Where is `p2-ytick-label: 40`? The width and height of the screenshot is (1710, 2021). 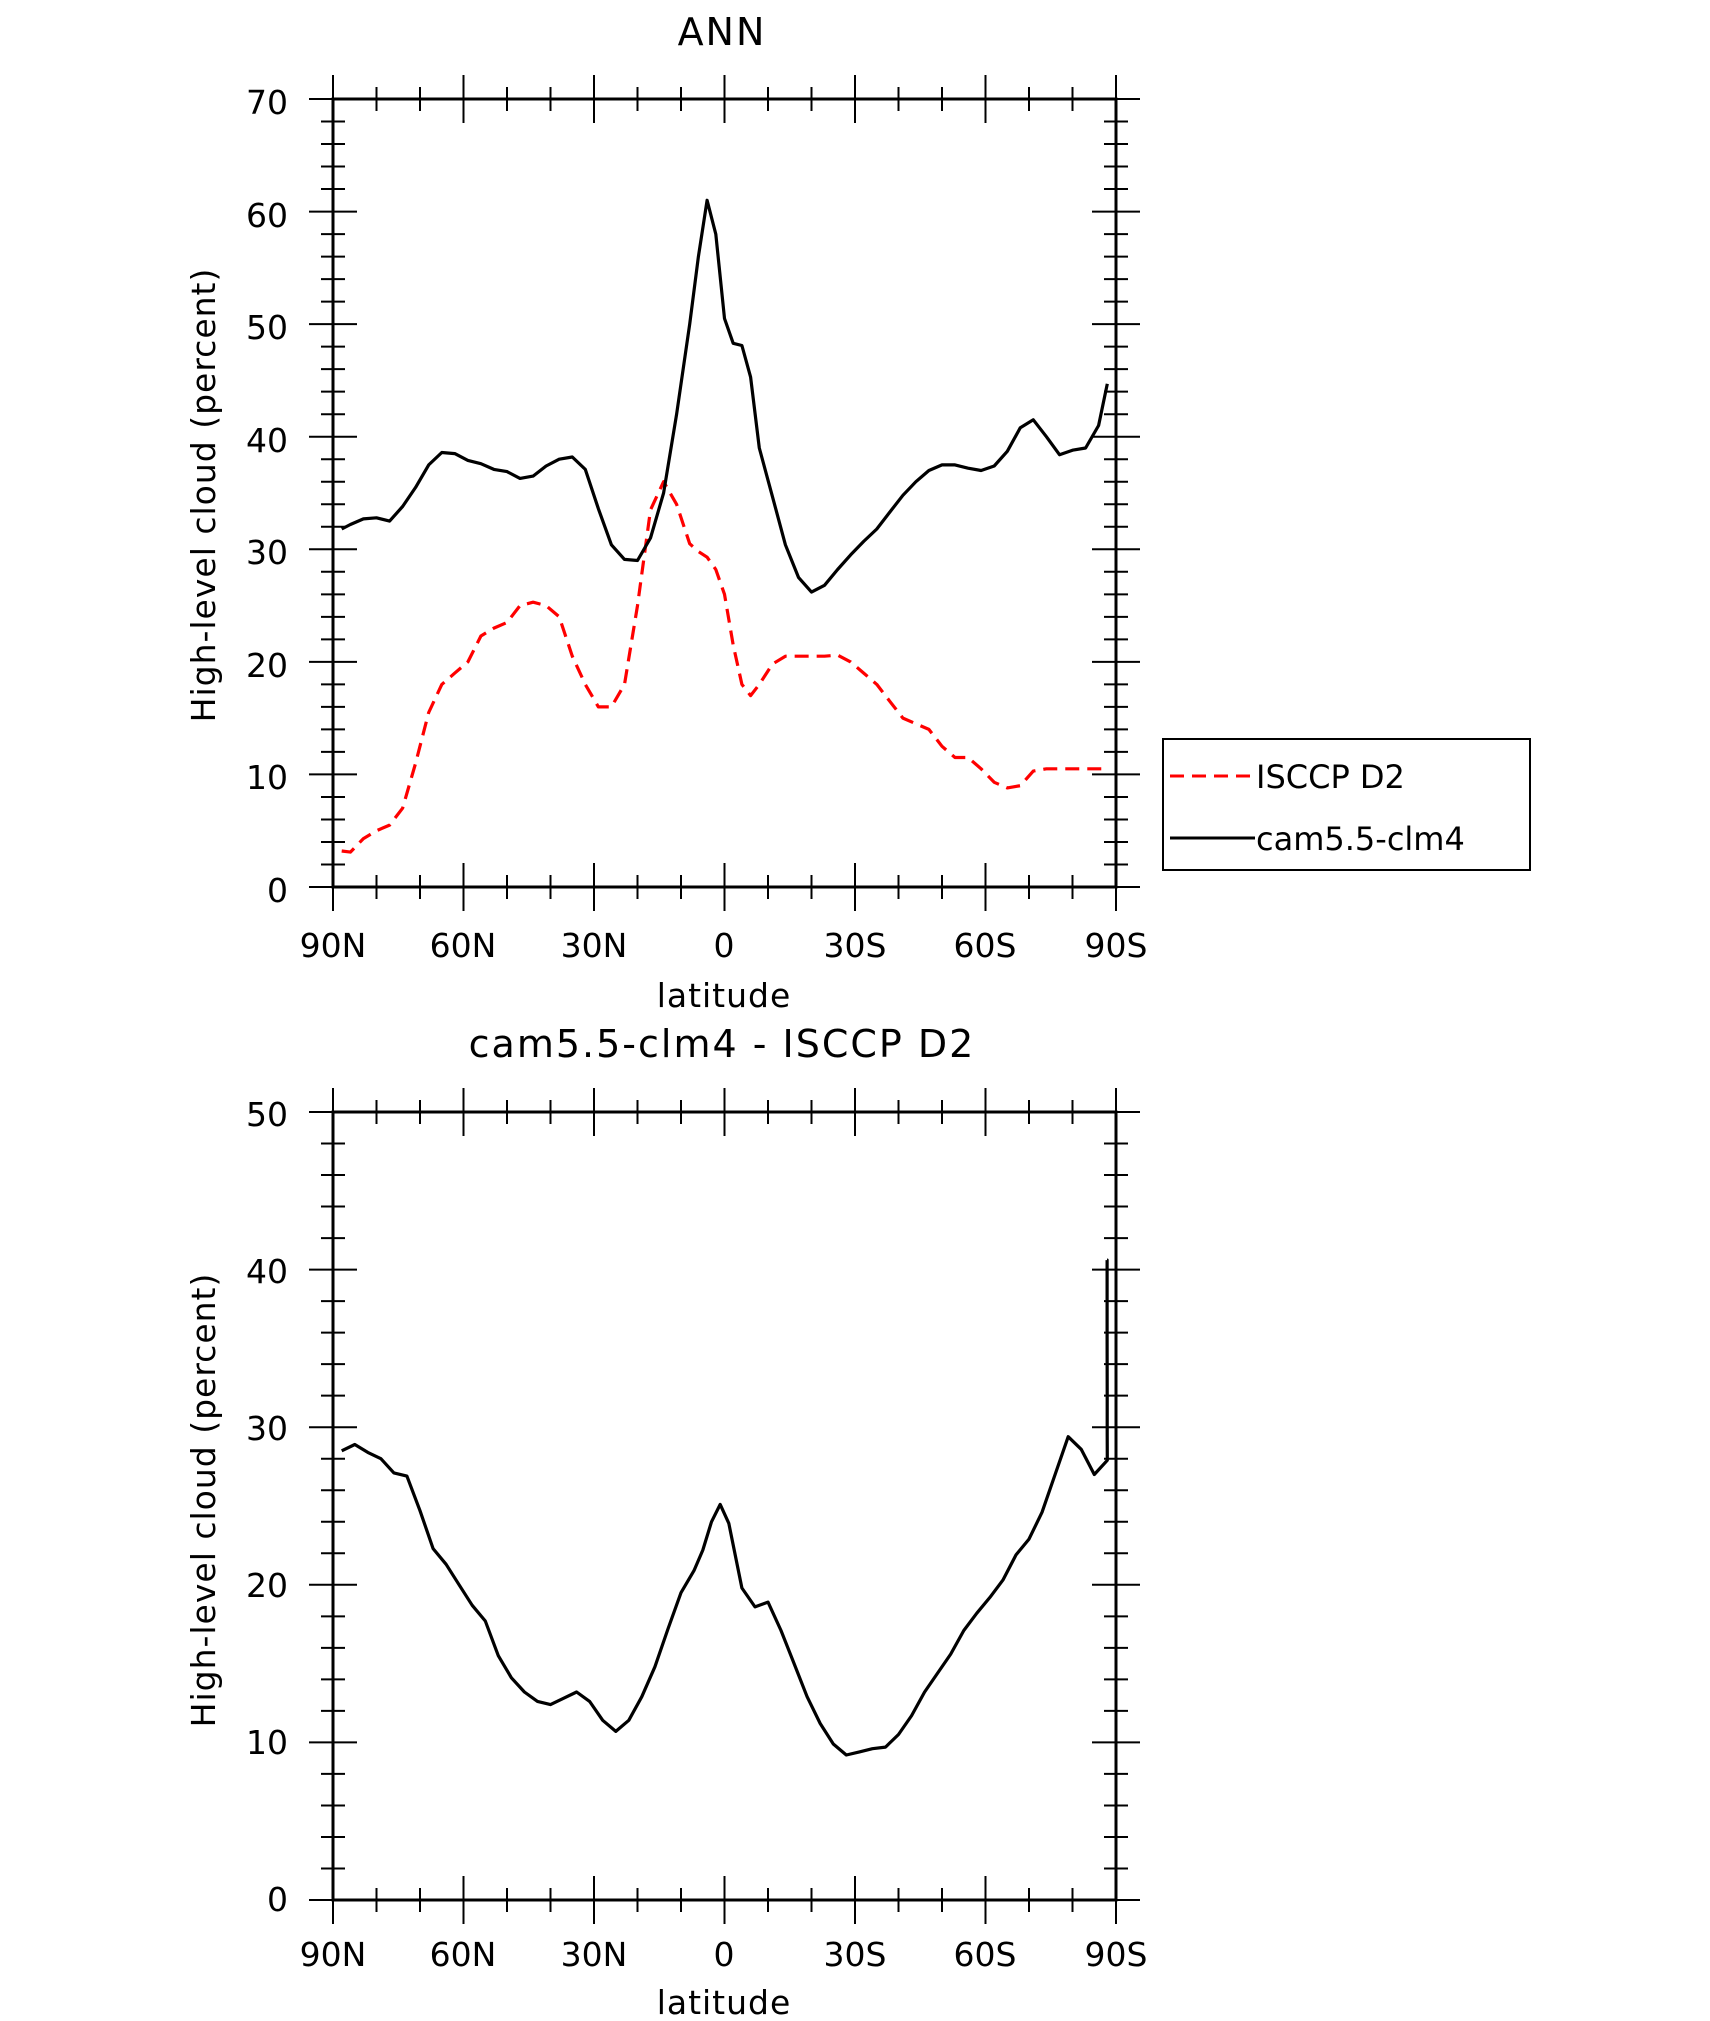
p2-ytick-label: 40 is located at coordinates (267, 1271).